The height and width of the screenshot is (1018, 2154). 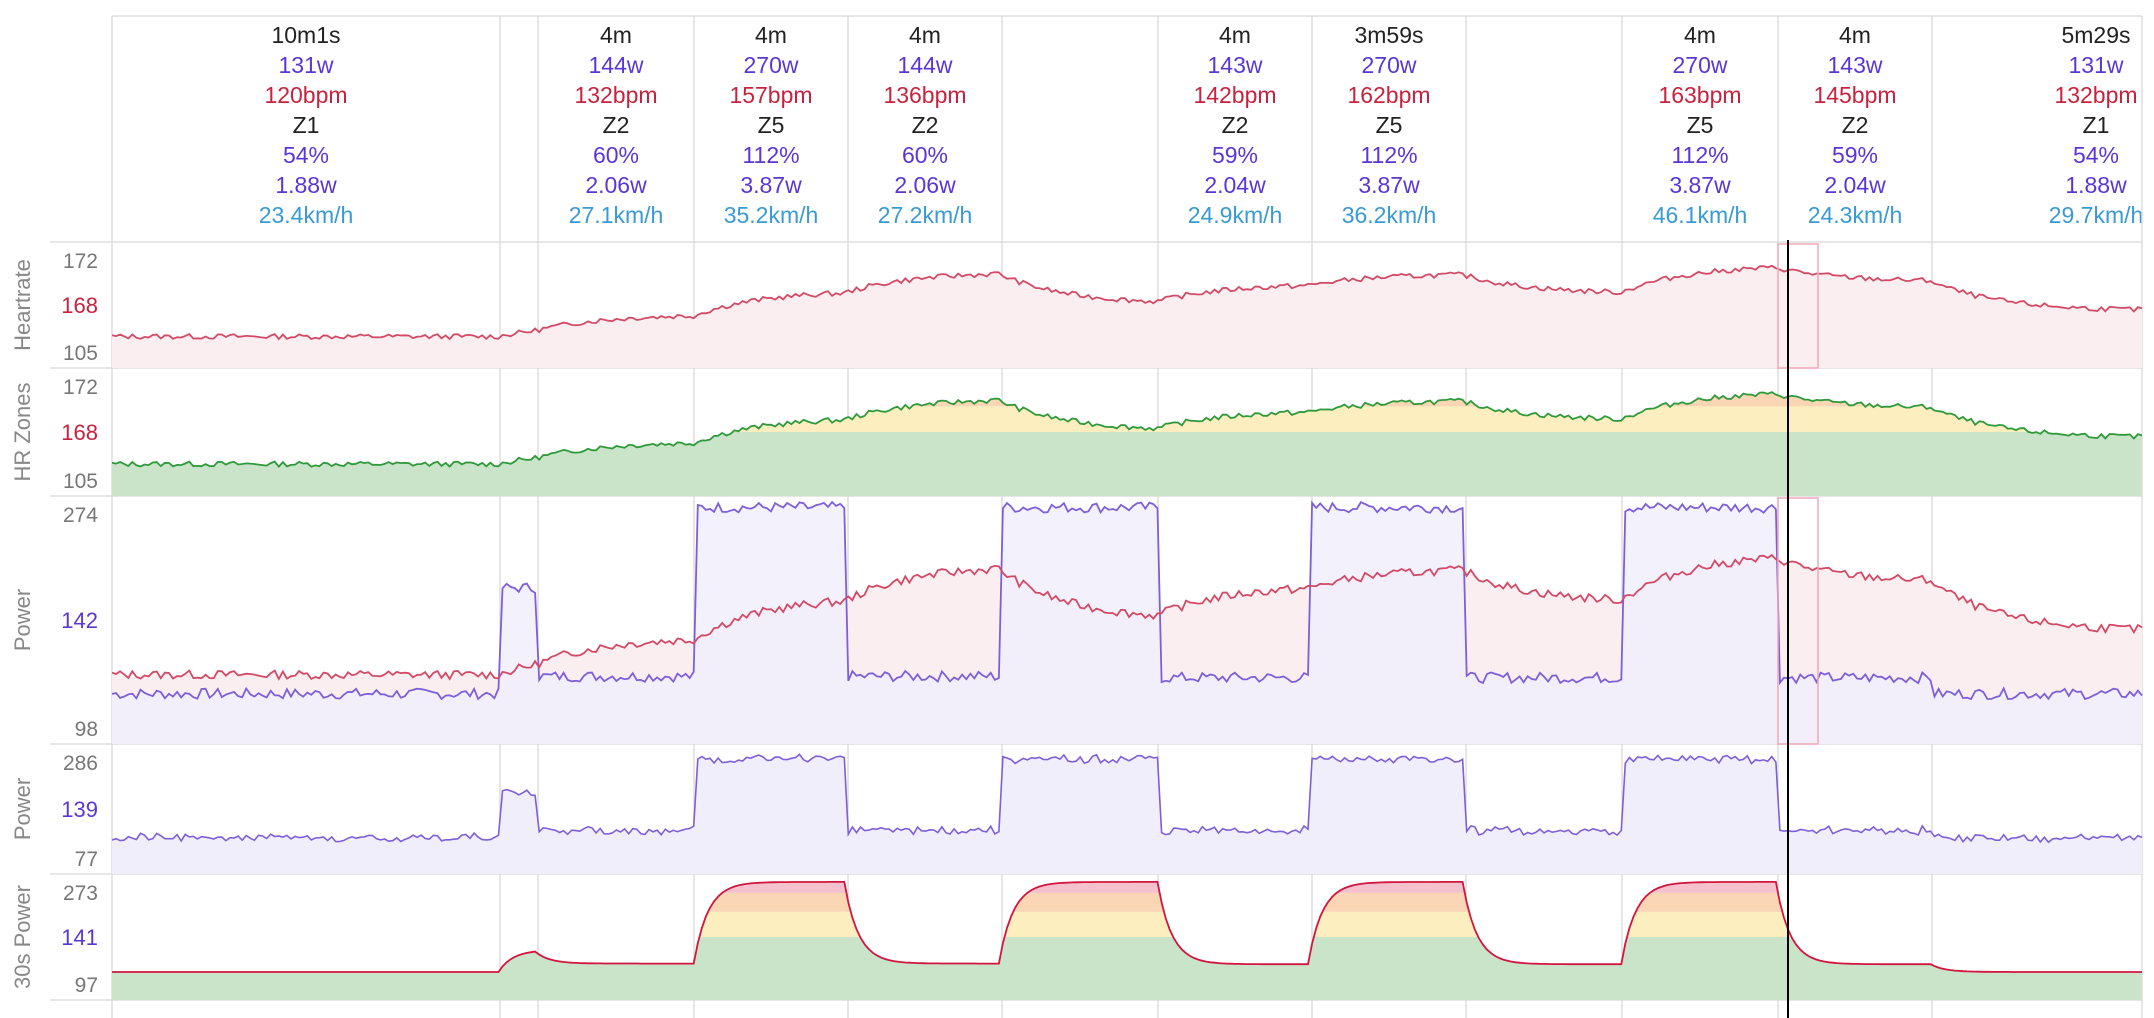 I want to click on interval-hr: 136bpm, so click(x=925, y=95).